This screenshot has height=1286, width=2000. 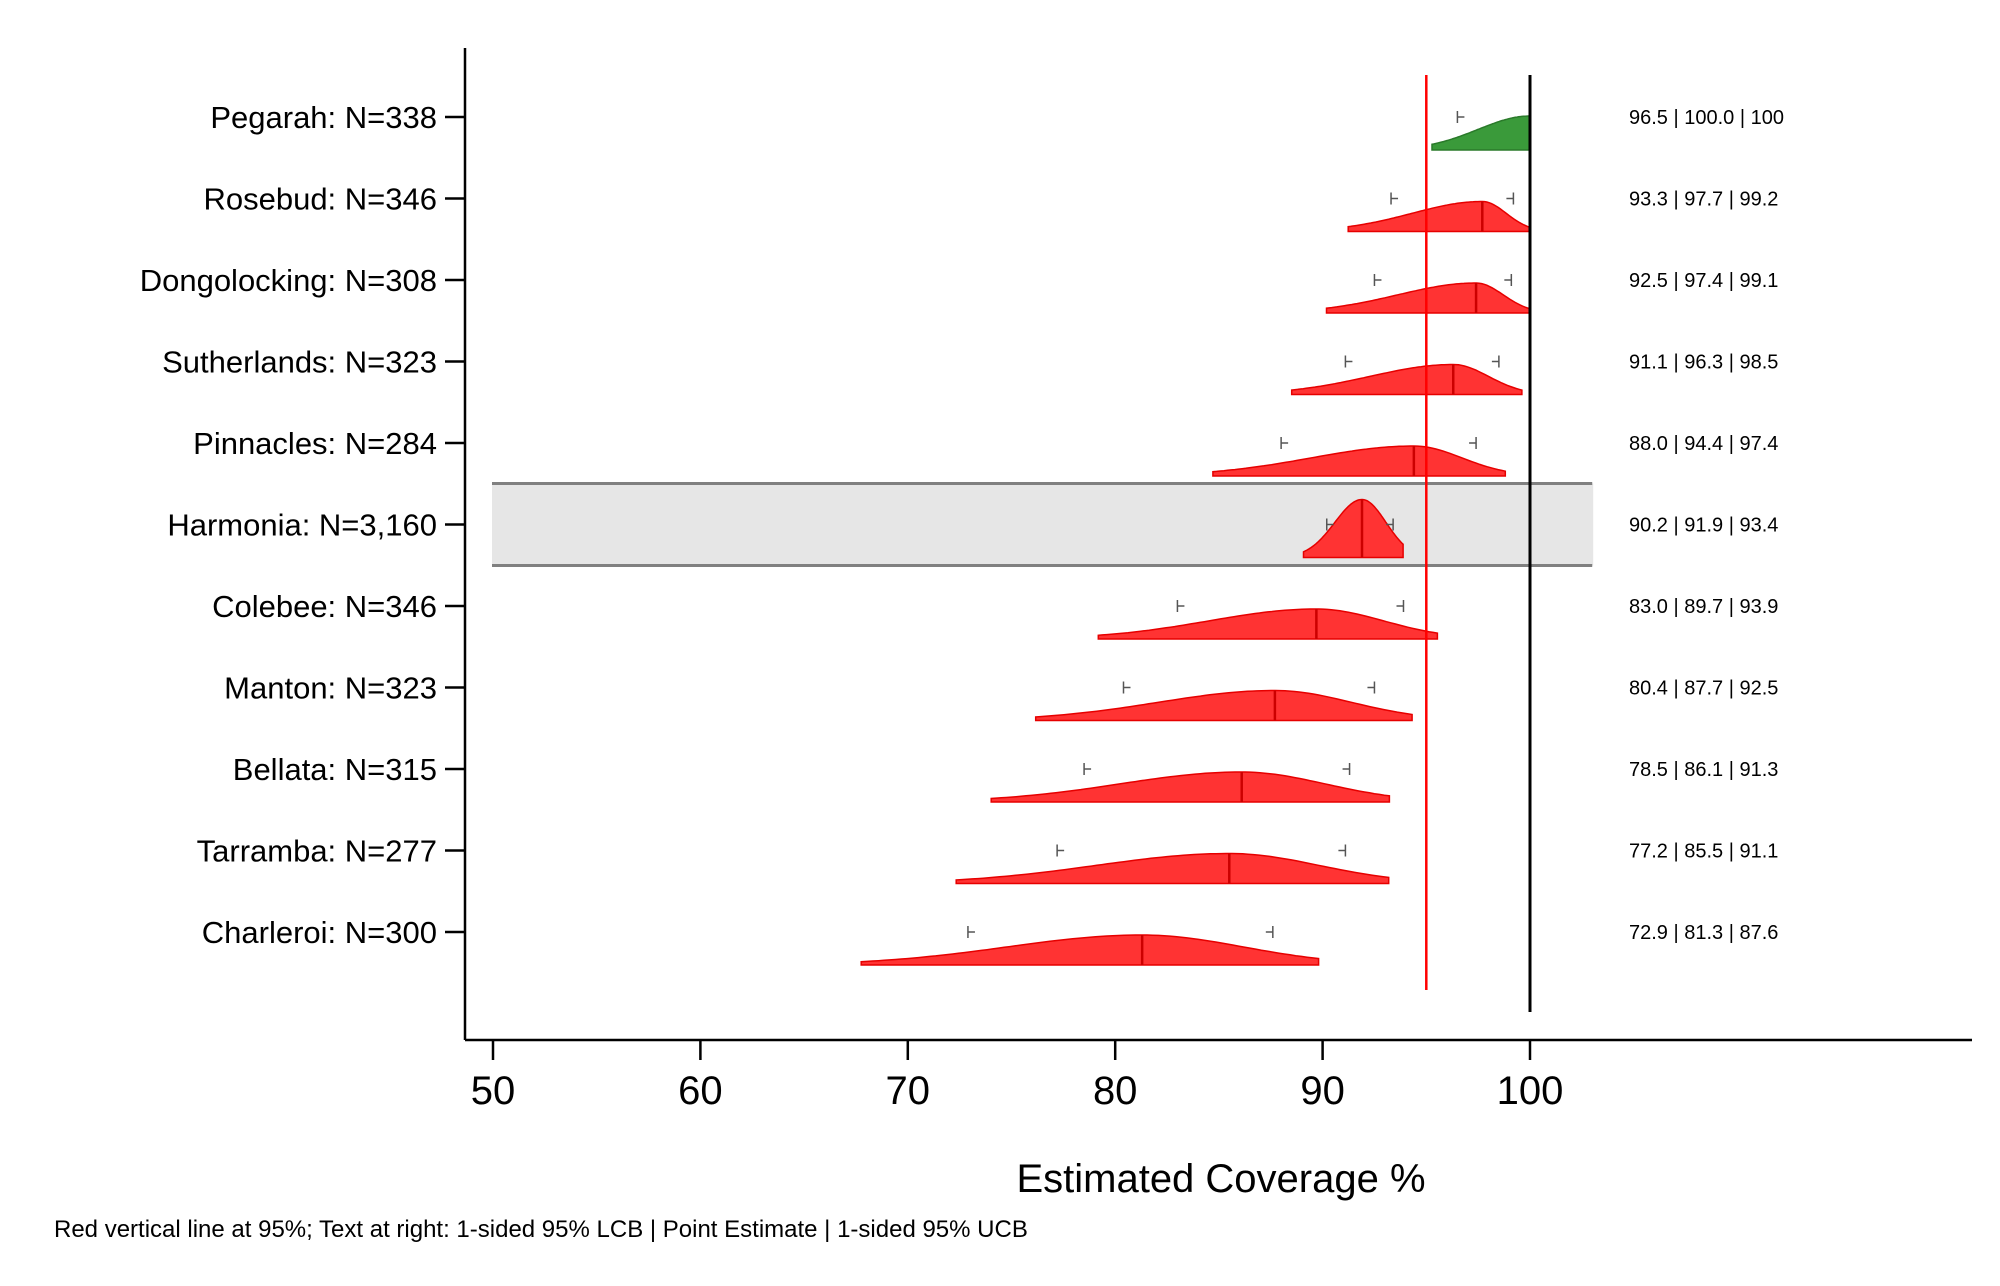 What do you see at coordinates (288, 280) in the screenshot?
I see `row-label-dongolocking: Dongolocking: N=308` at bounding box center [288, 280].